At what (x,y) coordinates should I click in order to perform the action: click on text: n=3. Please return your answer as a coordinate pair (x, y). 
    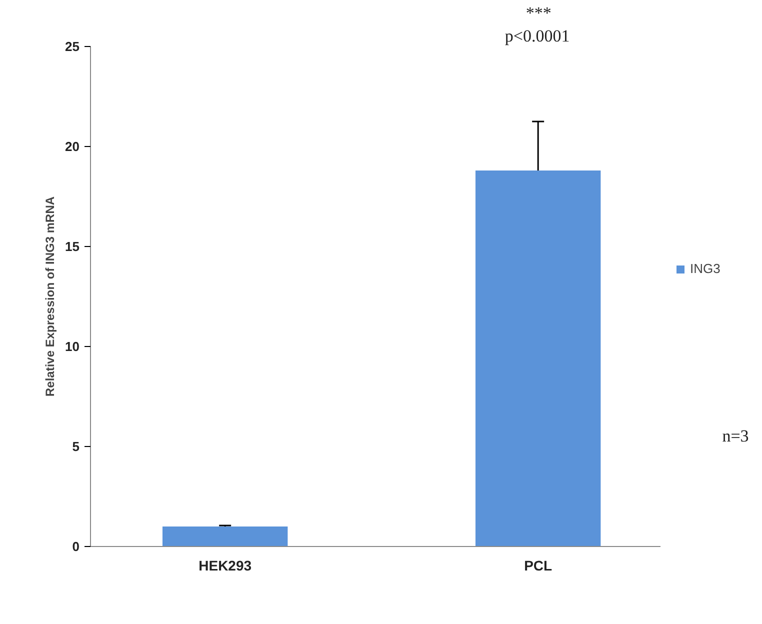
    Looking at the image, I should click on (735, 436).